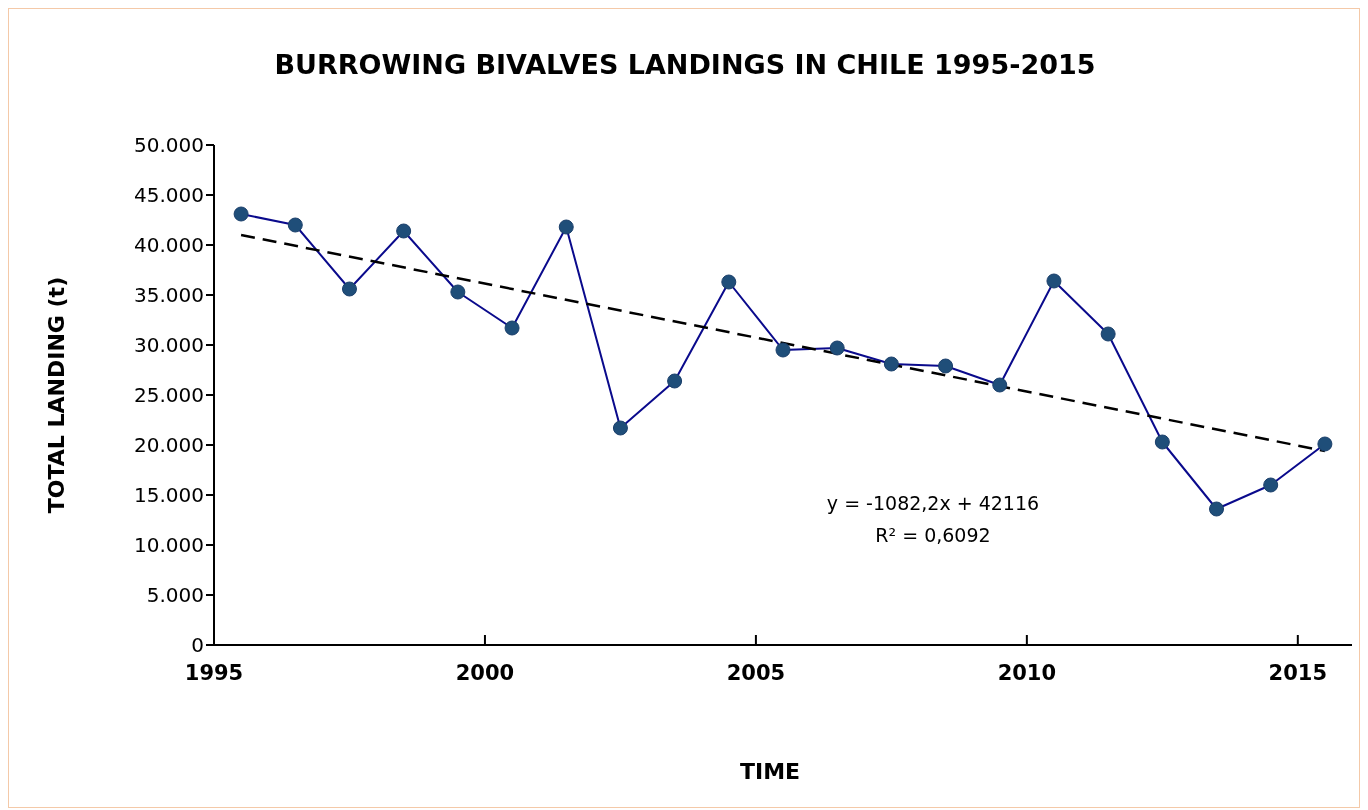 This screenshot has width=1368, height=810. I want to click on y-tick-label: 10.000, so click(169, 545).